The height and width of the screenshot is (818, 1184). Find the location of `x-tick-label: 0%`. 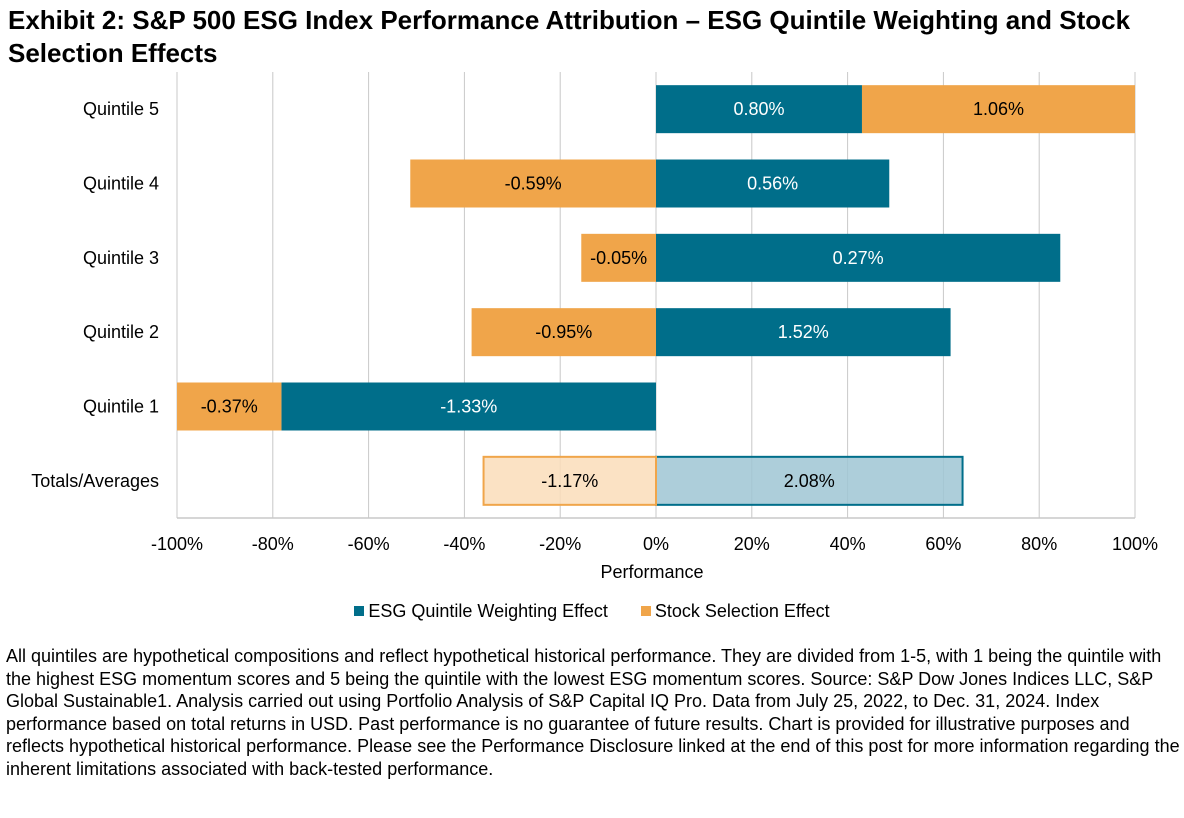

x-tick-label: 0% is located at coordinates (656, 544).